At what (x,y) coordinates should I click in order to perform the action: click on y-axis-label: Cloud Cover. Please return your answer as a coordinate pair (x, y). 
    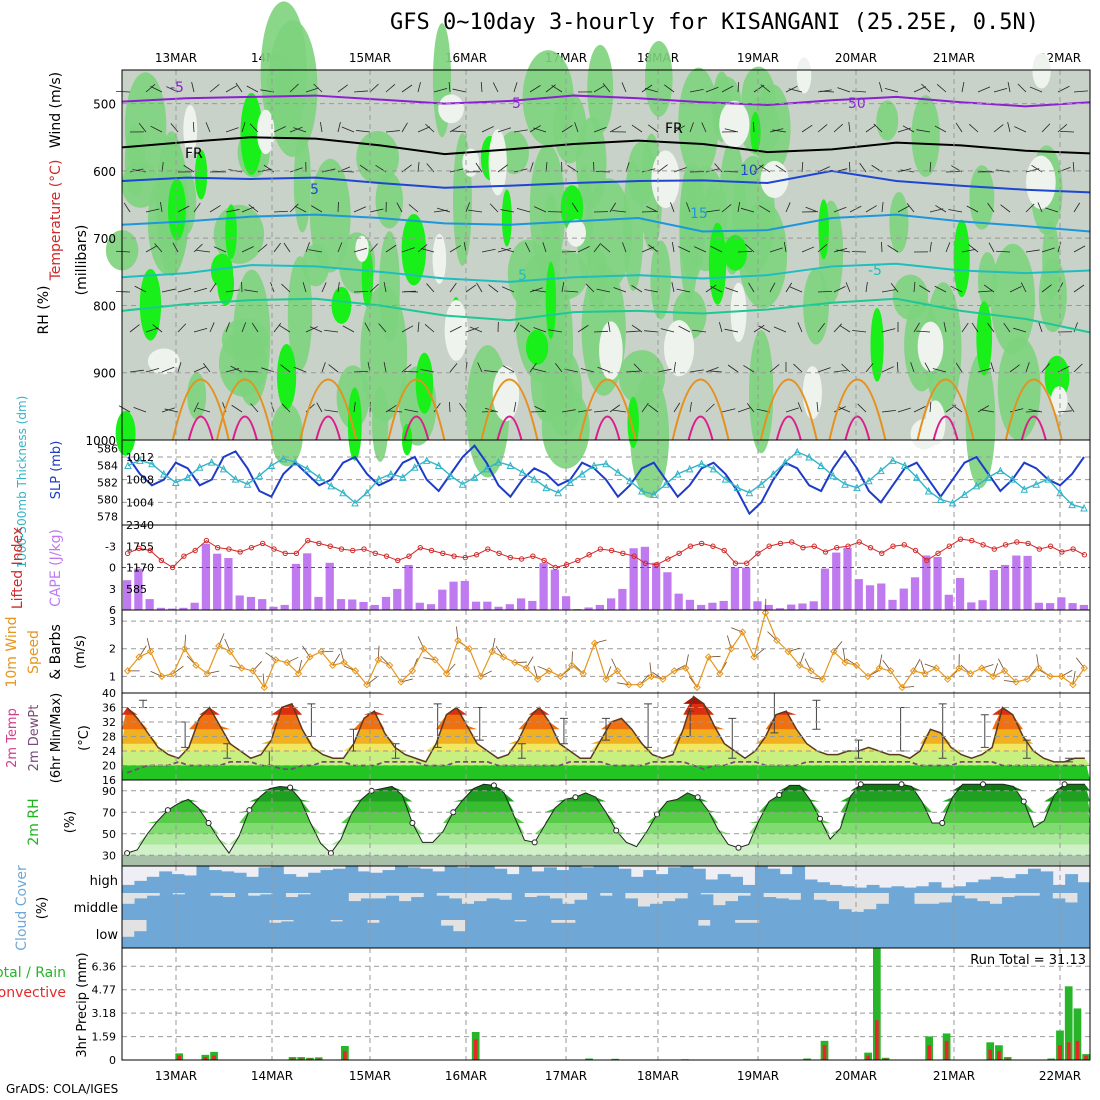
    Looking at the image, I should click on (22, 908).